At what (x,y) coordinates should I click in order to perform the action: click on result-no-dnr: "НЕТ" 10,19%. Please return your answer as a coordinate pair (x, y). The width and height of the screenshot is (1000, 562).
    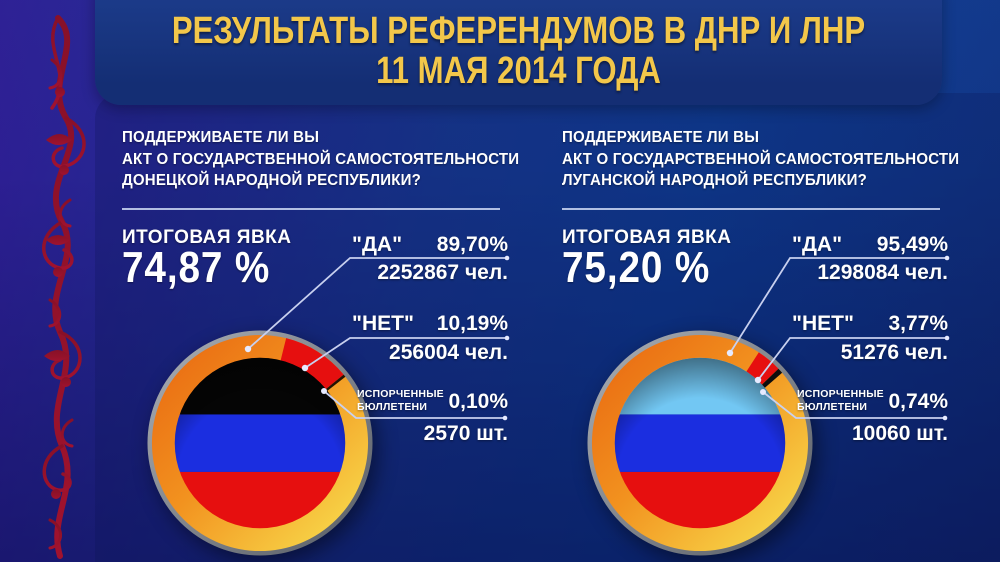
    Looking at the image, I should click on (430, 324).